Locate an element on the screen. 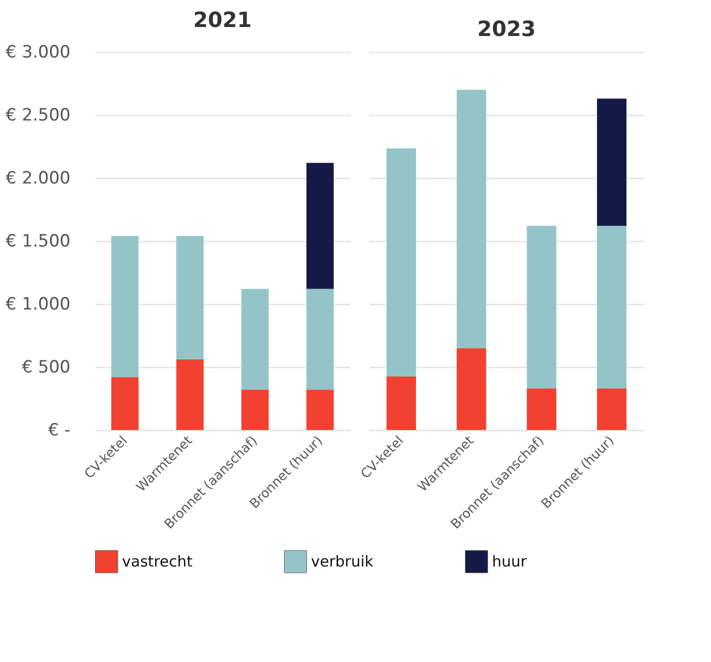 The image size is (711, 662). y-tick-label: € 1.500 is located at coordinates (38, 242).